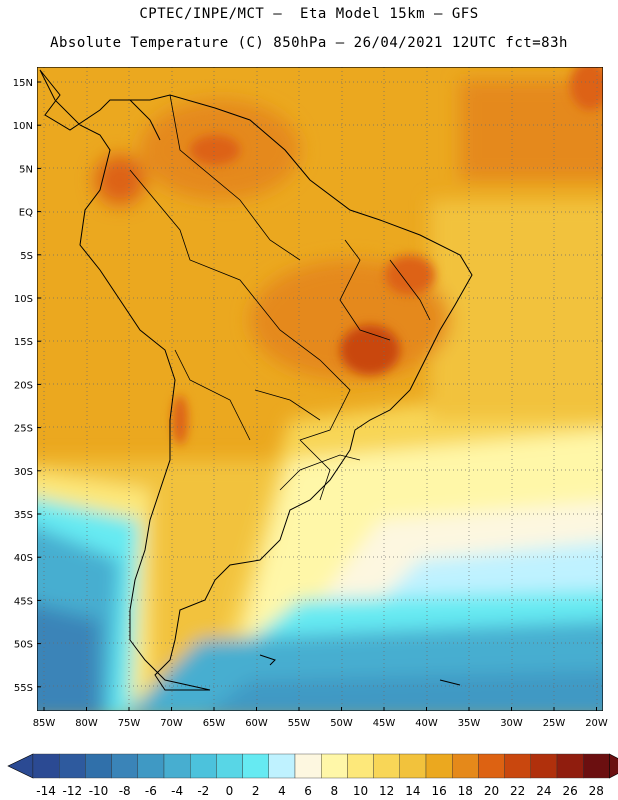 This screenshot has height=800, width=618. I want to click on lon-label: 25W, so click(554, 723).